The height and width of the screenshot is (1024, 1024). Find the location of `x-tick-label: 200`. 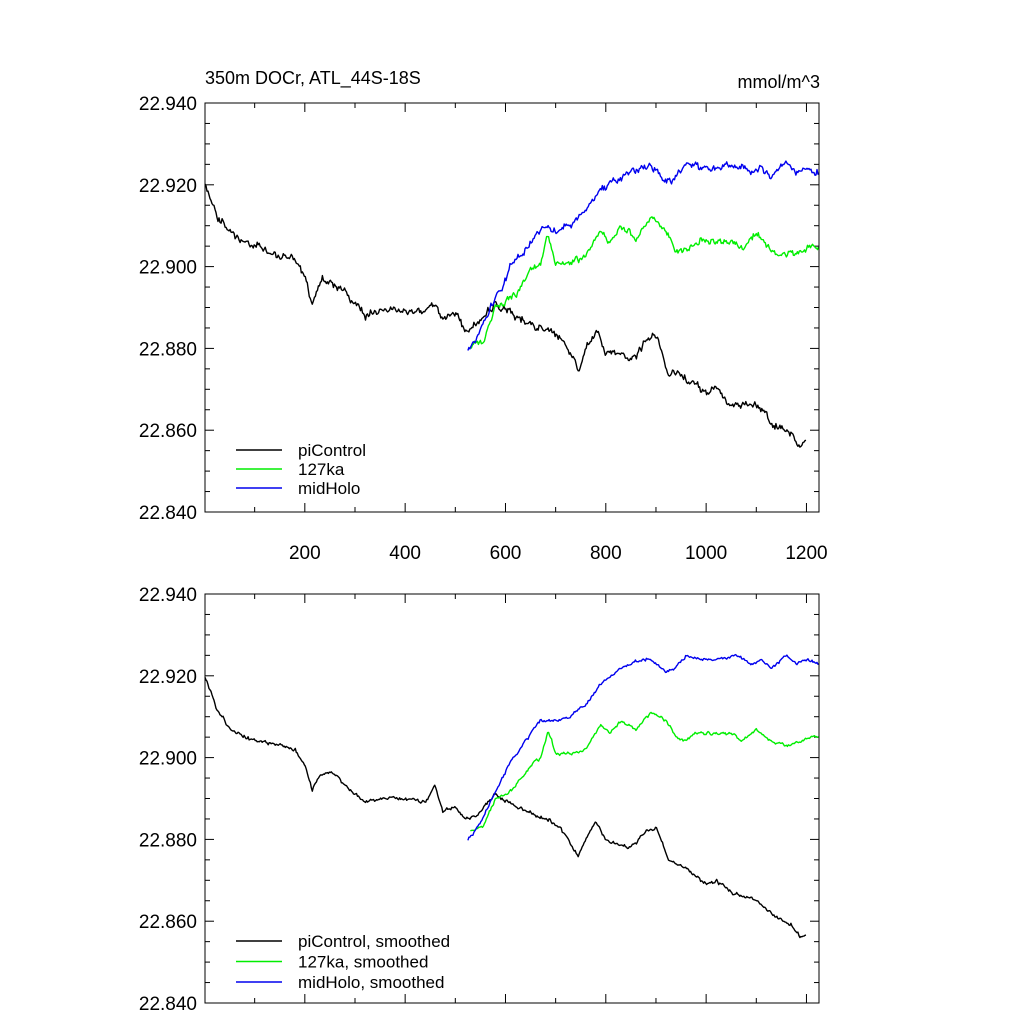

x-tick-label: 200 is located at coordinates (305, 553).